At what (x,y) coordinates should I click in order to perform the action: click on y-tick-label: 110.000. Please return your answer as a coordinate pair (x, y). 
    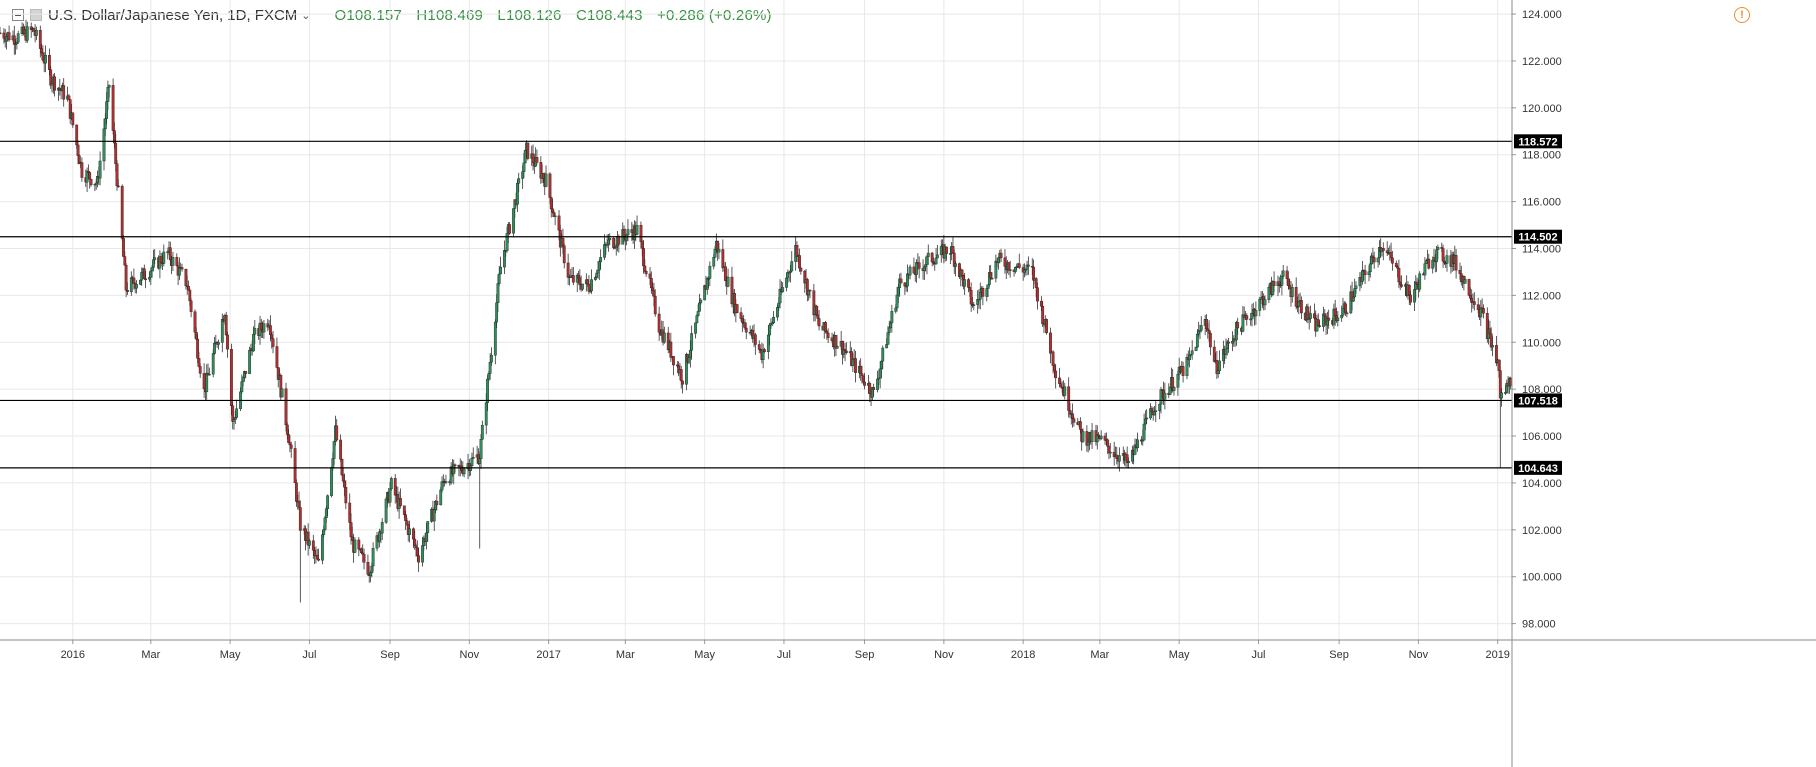
    Looking at the image, I should click on (1541, 343).